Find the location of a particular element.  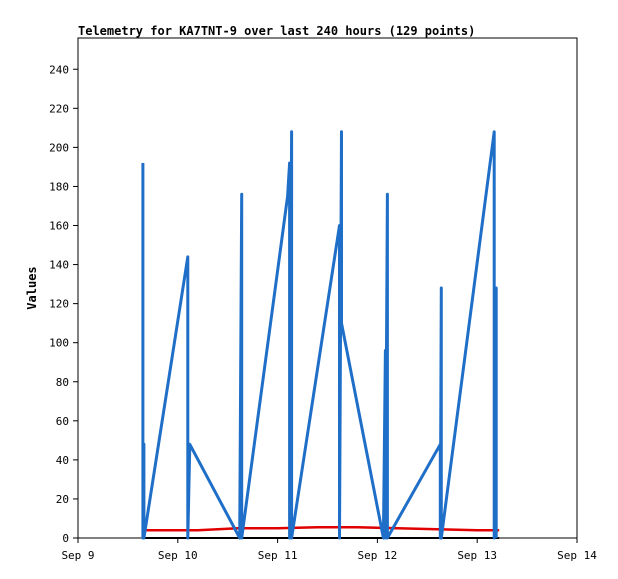

y-tick-label: 20 is located at coordinates (62, 499).